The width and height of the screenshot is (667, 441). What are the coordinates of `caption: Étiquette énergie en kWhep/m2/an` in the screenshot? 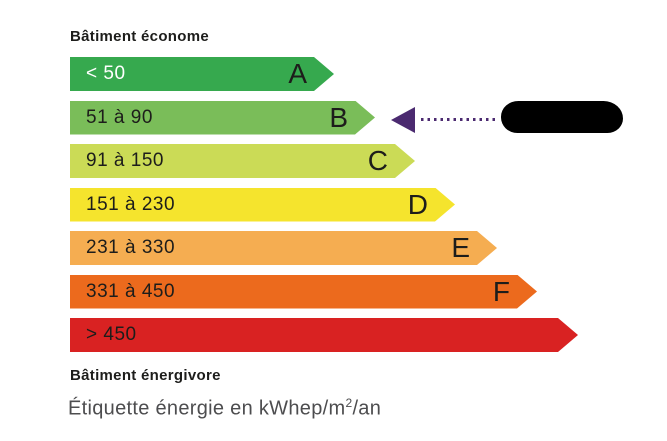 It's located at (224, 408).